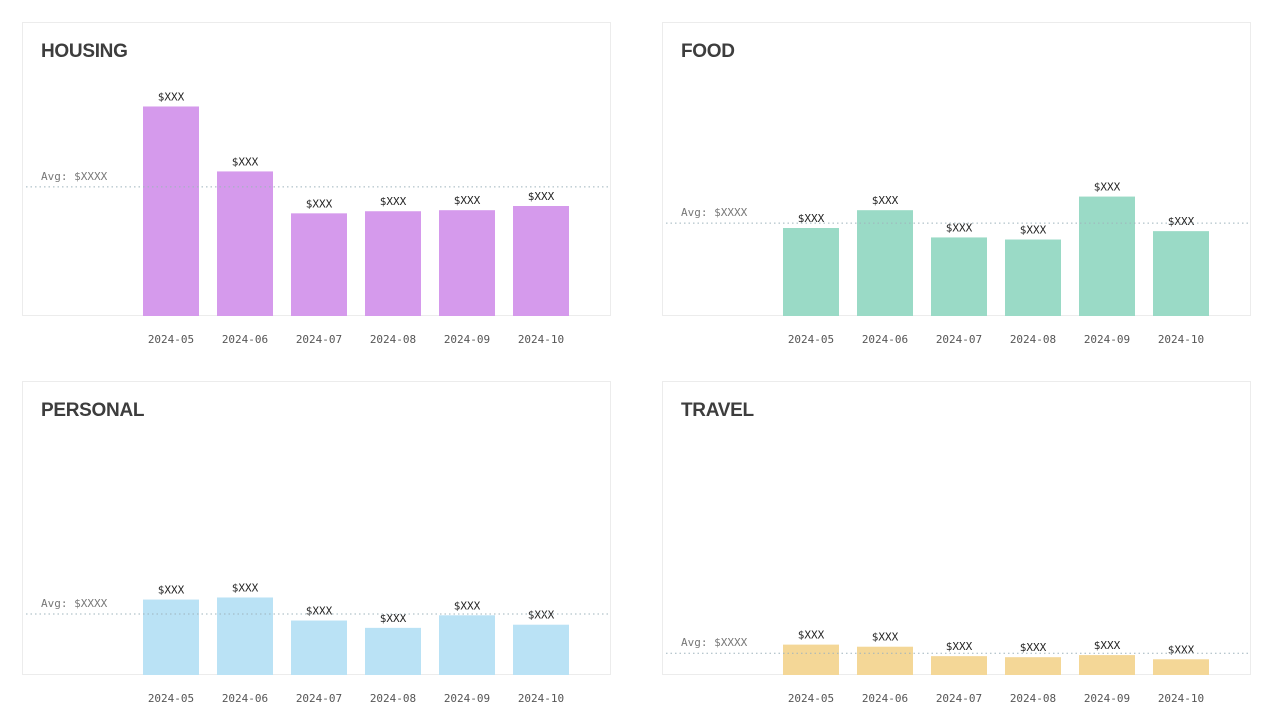 This screenshot has width=1280, height=722. I want to click on chart-title: HOUSING, so click(84, 51).